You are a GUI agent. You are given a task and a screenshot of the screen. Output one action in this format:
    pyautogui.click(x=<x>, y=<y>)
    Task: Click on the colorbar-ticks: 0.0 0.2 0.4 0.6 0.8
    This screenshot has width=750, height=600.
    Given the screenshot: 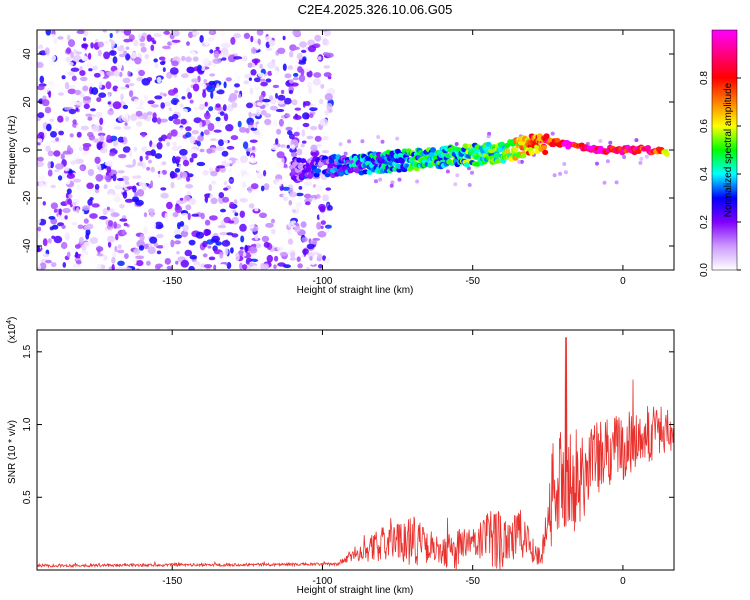 What is the action you would take?
    pyautogui.click(x=720, y=174)
    